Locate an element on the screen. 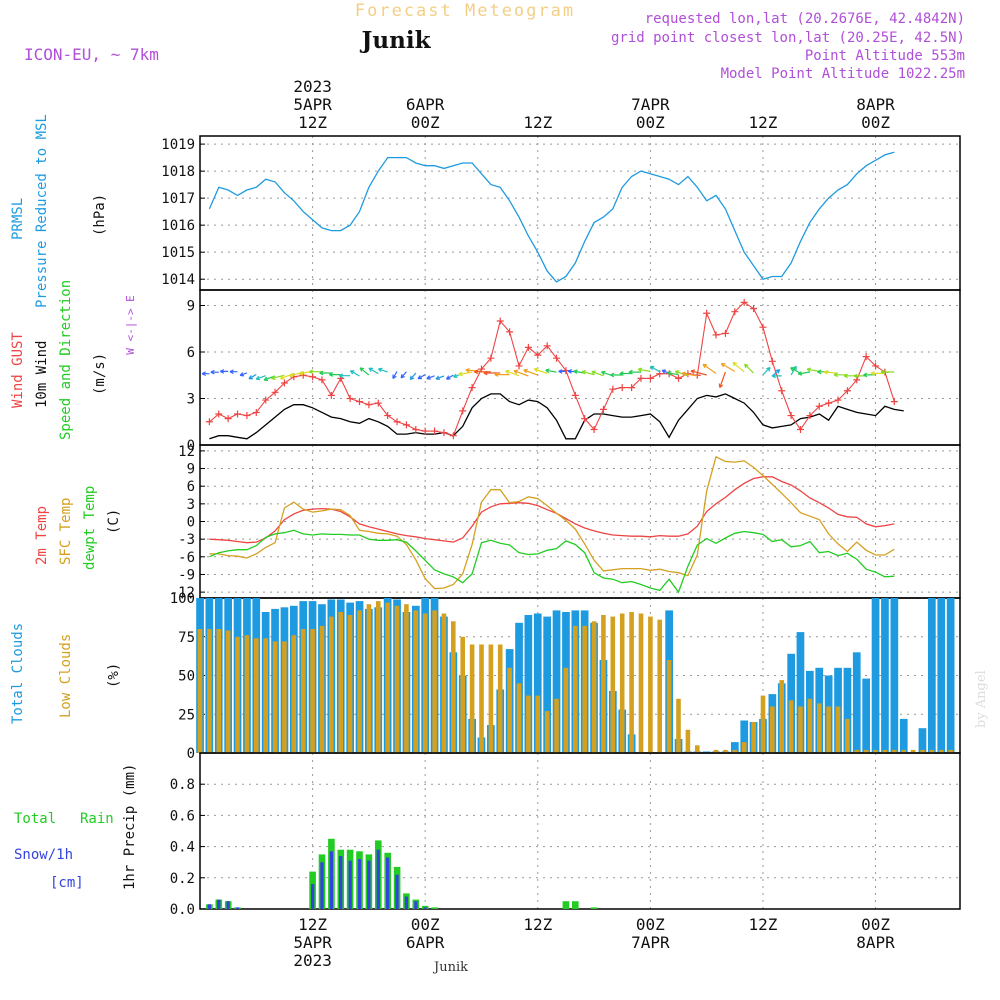 The width and height of the screenshot is (1000, 1000). bottom-tick-date: 8APR is located at coordinates (875, 942).